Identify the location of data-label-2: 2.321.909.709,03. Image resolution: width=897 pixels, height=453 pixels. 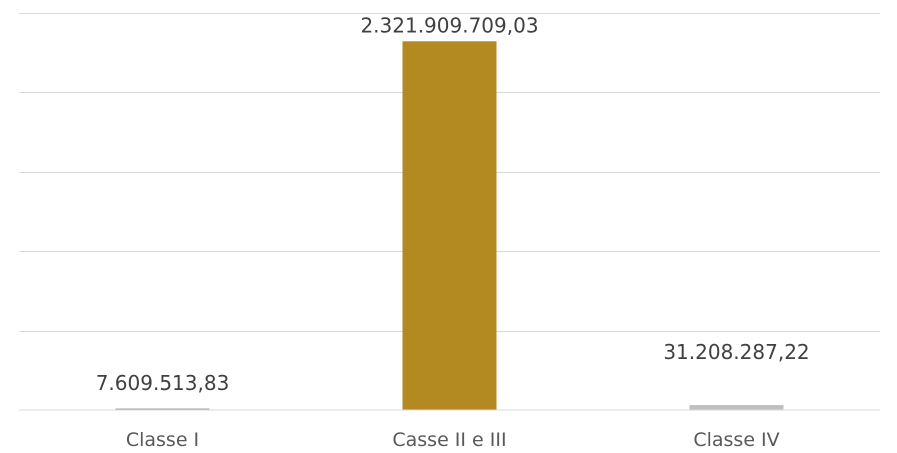
(449, 25).